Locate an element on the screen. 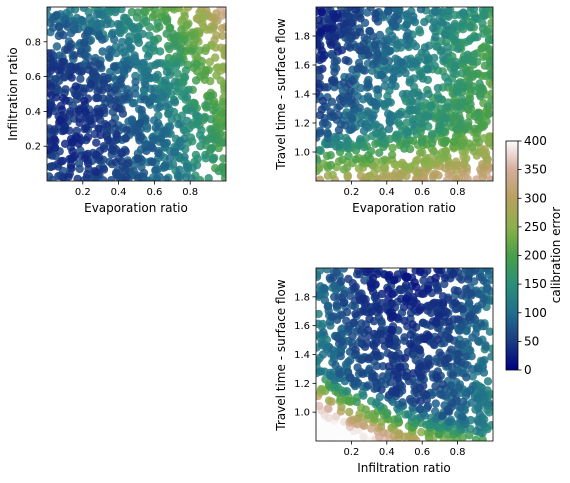  y-tick-label: 1.6 is located at coordinates (302, 326).